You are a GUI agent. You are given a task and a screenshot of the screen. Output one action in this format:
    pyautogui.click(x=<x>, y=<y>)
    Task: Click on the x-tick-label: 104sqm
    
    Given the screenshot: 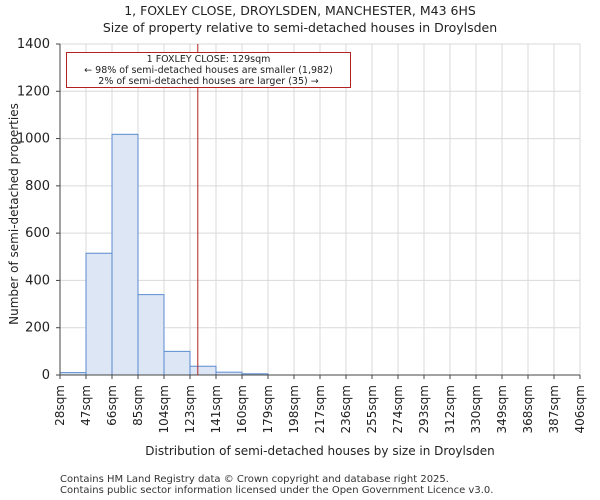 What is the action you would take?
    pyautogui.click(x=164, y=409)
    